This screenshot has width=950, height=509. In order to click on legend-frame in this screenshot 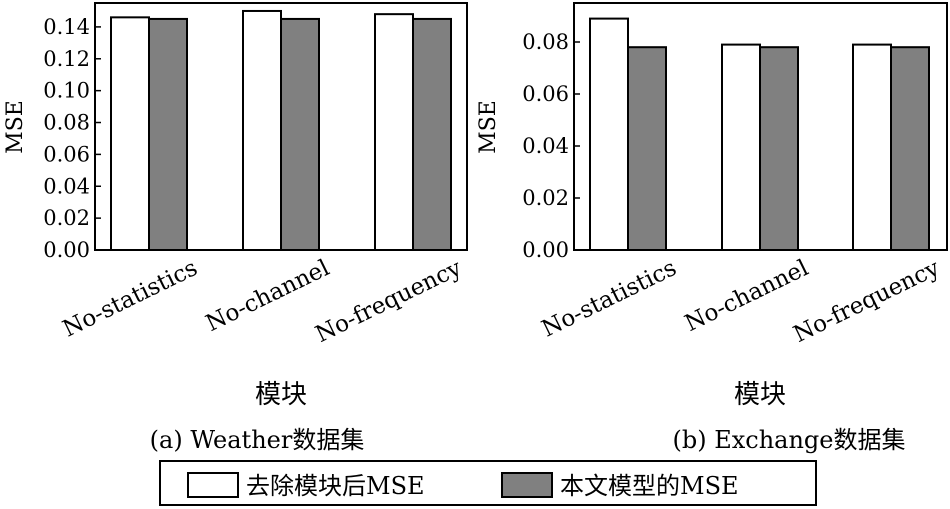, I will do `click(488, 483)`.